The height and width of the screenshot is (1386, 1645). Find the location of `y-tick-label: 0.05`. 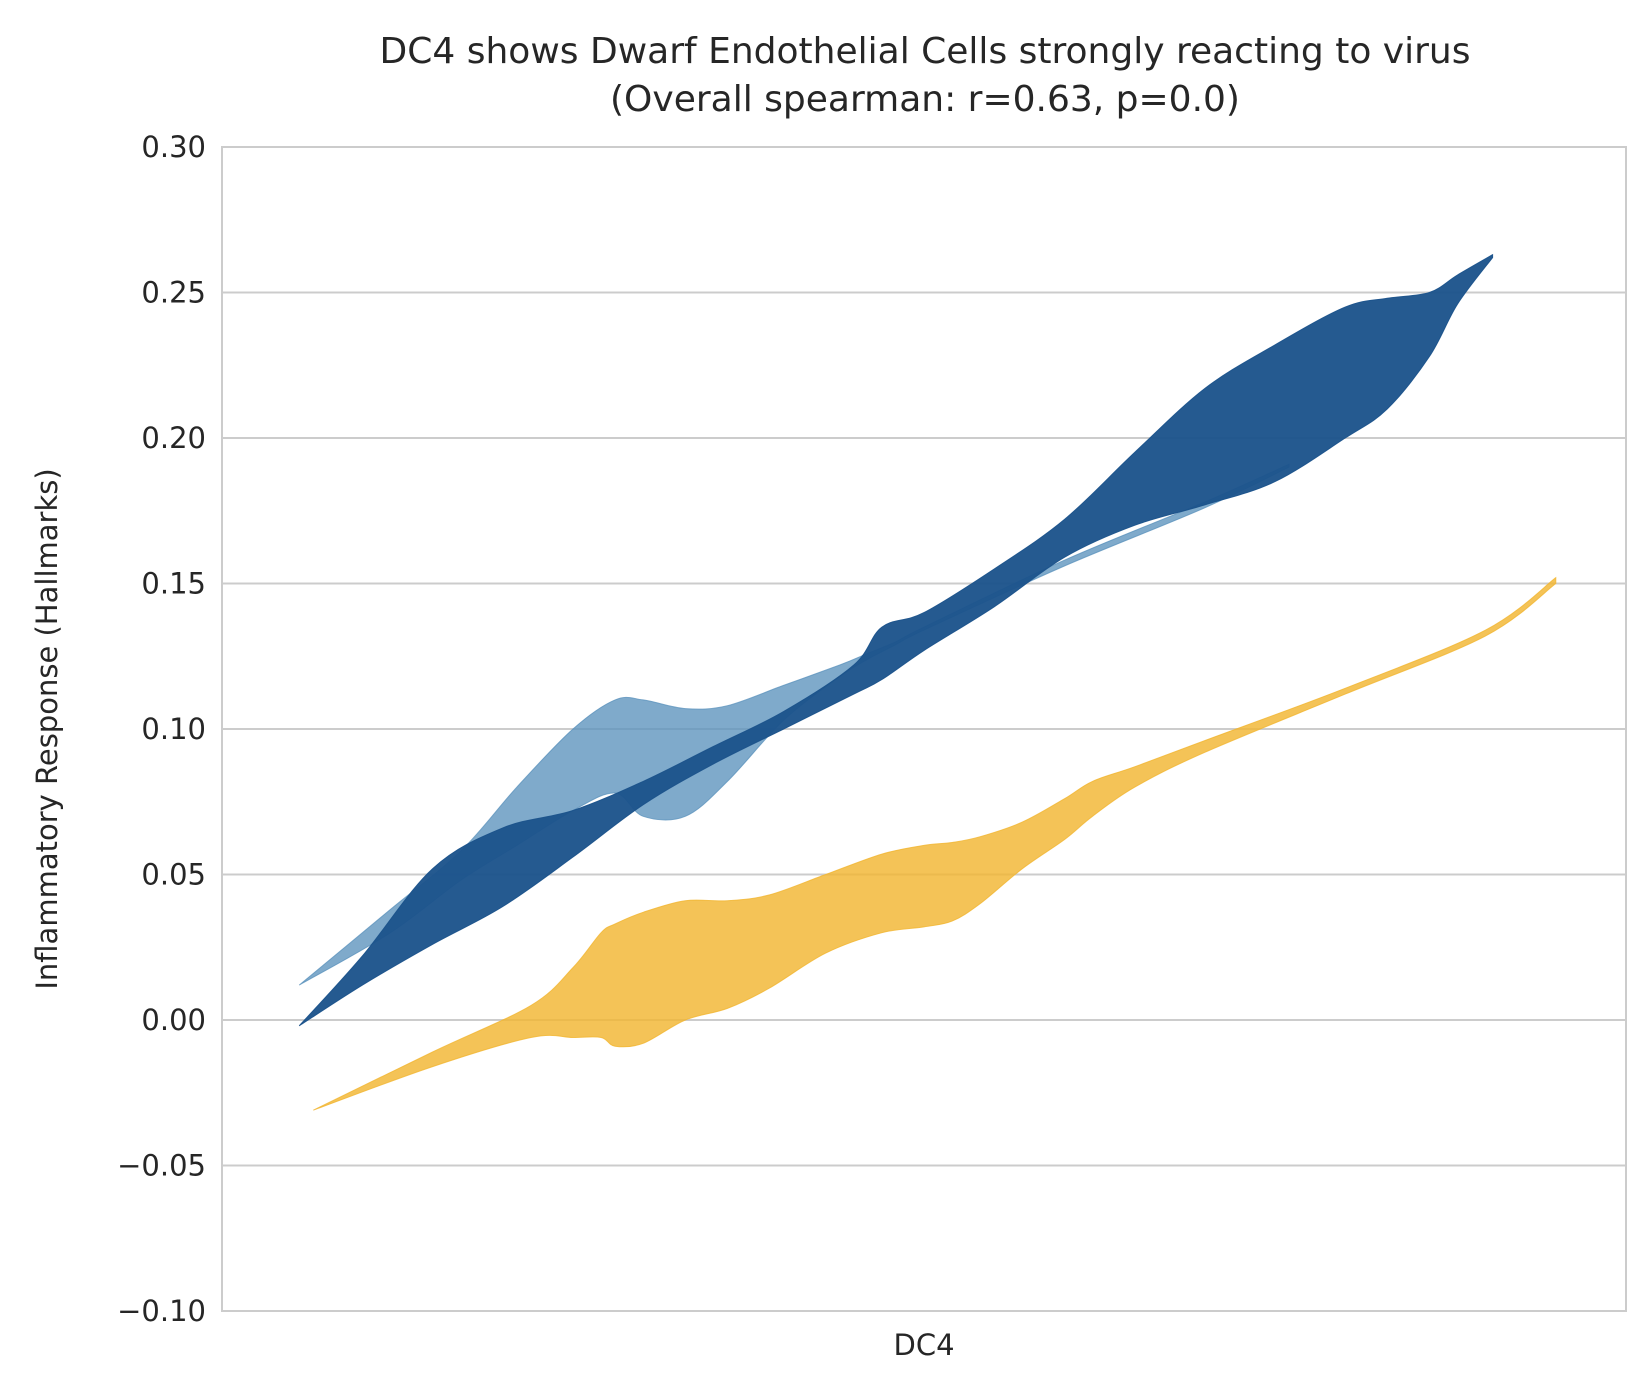

y-tick-label: 0.05 is located at coordinates (173, 875).